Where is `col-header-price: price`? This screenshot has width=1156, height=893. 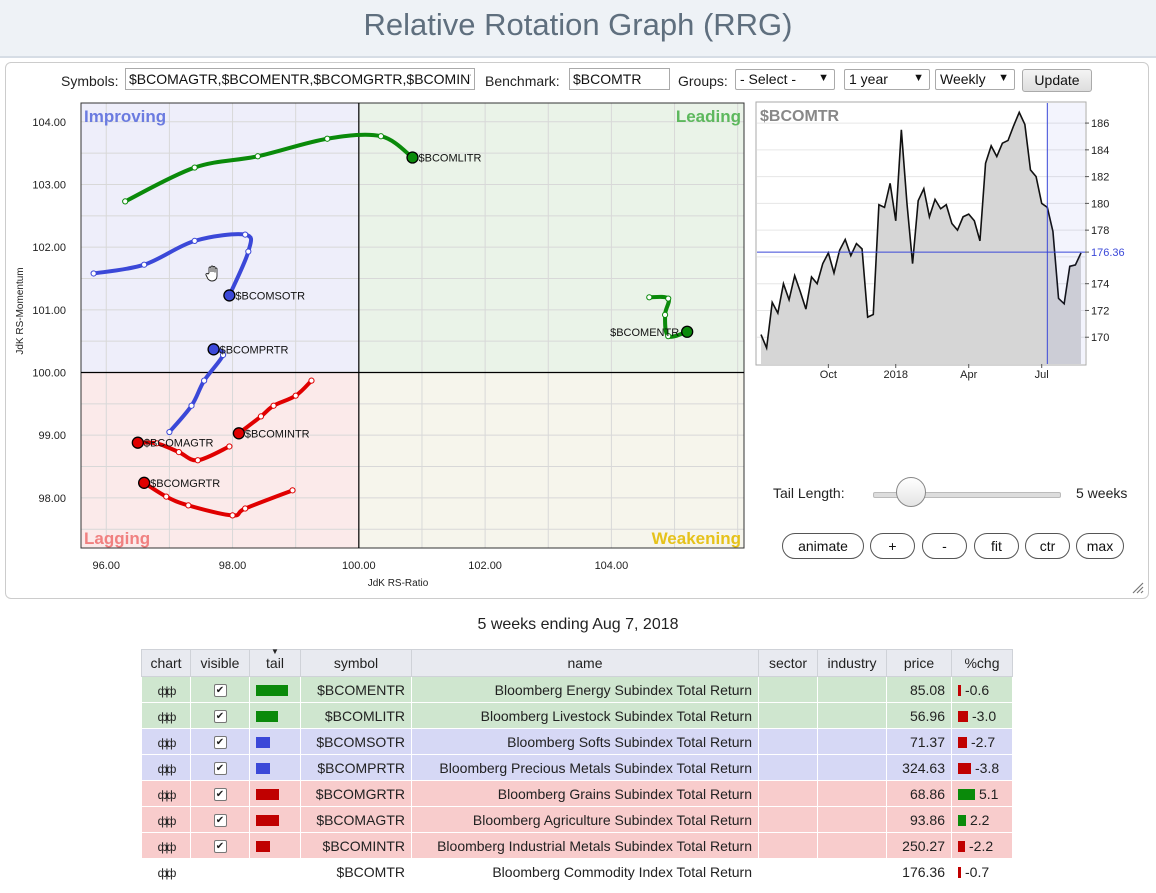
col-header-price: price is located at coordinates (919, 663).